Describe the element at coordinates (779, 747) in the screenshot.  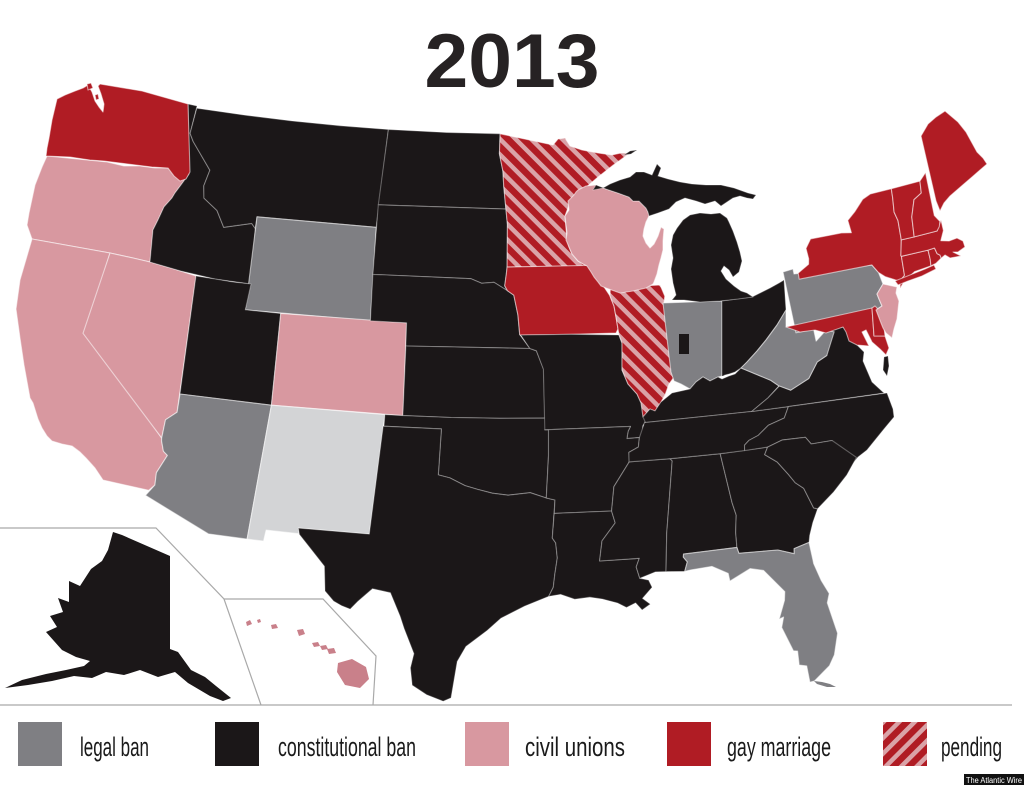
I see `svg-text: gay marriage` at that location.